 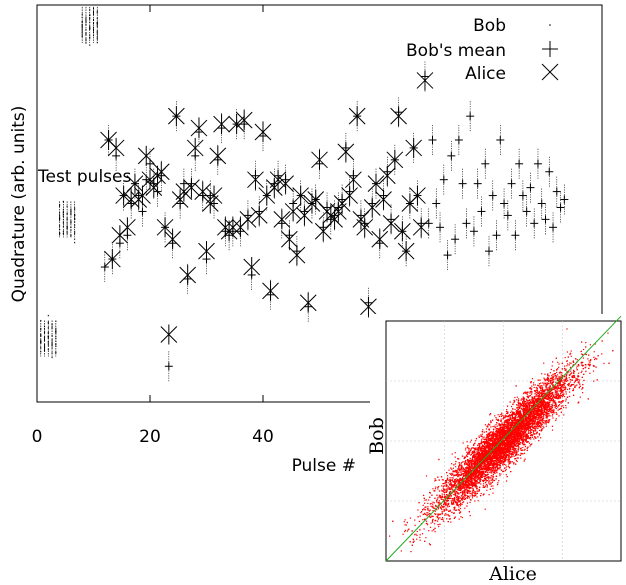 I want to click on x-tick-label: 20, so click(x=150, y=437).